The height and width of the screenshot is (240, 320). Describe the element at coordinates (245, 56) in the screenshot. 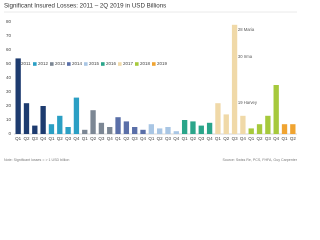

I see `annotation: 30 Irma` at that location.